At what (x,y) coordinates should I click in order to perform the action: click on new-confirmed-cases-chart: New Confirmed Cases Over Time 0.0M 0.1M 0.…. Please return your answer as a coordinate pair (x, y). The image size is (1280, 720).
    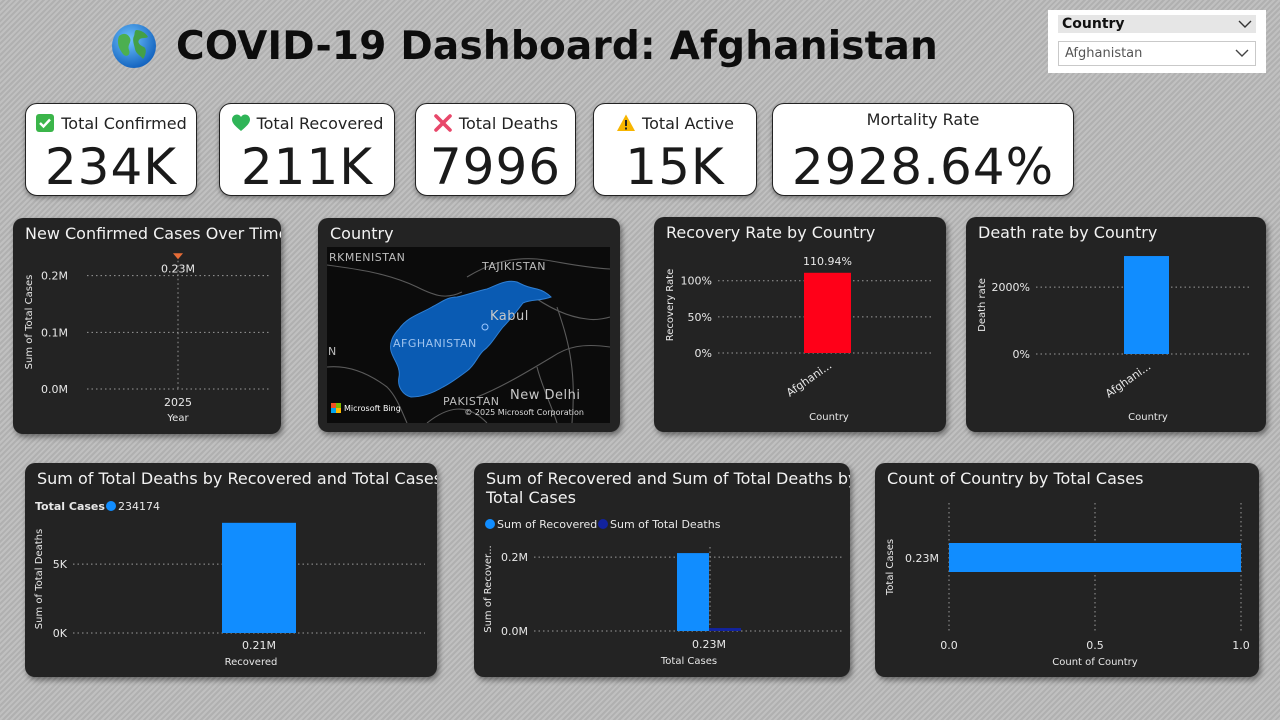
    Looking at the image, I should click on (147, 326).